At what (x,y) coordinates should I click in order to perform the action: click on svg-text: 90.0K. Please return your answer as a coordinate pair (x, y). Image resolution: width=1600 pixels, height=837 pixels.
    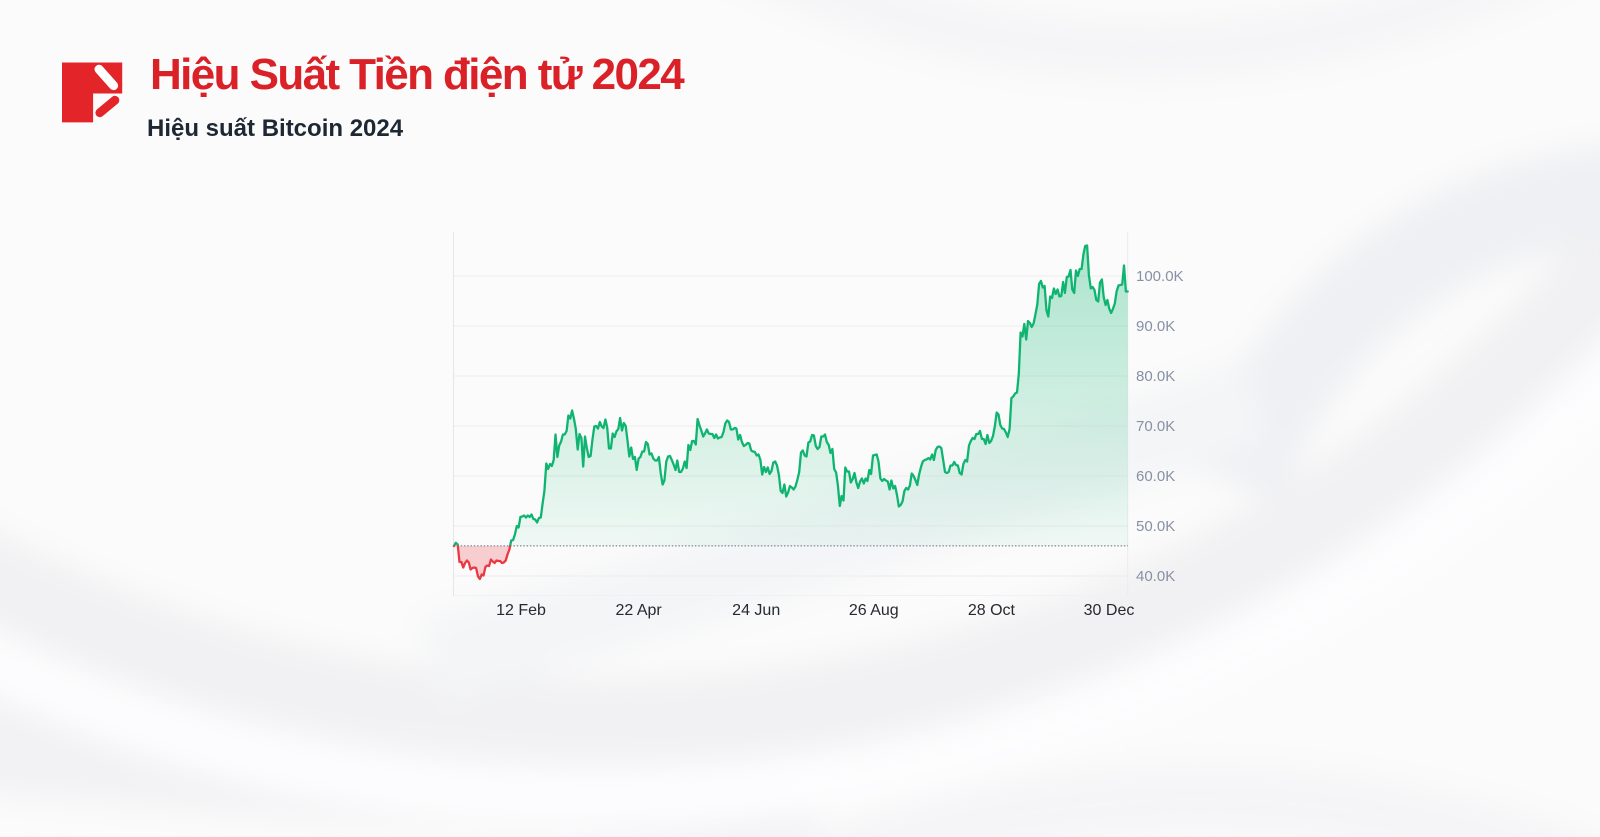
    Looking at the image, I should click on (1155, 326).